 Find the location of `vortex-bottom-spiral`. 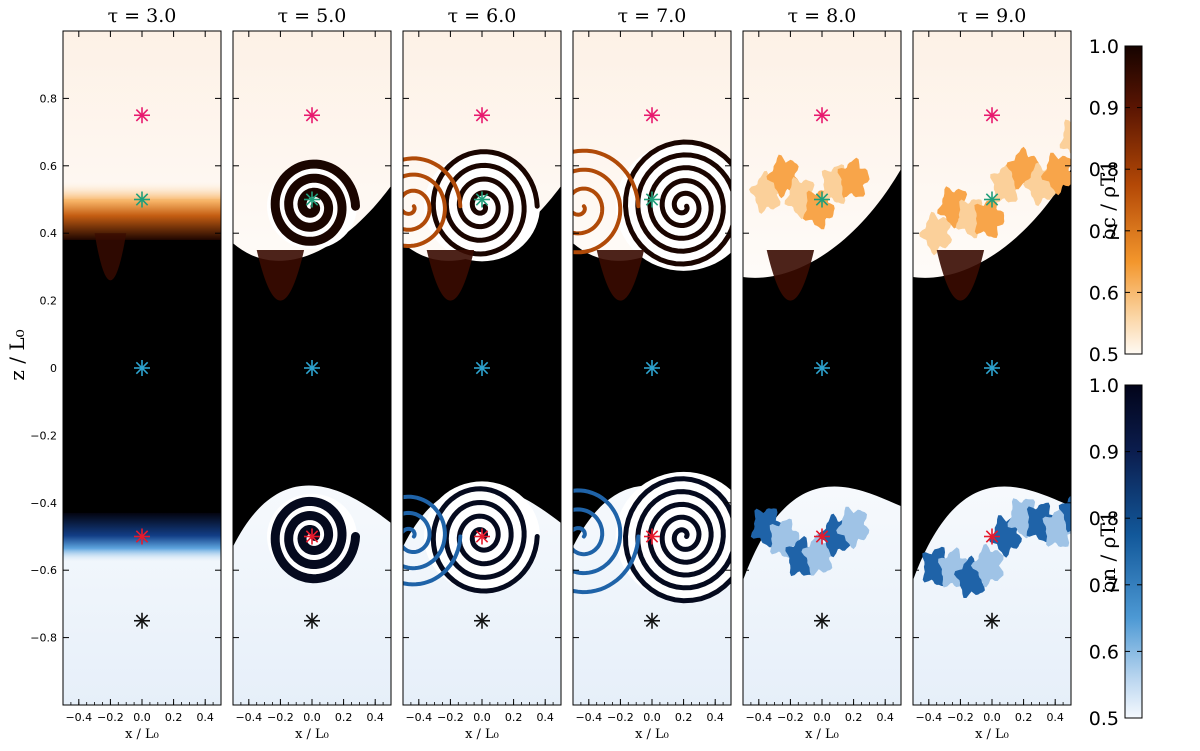

vortex-bottom-spiral is located at coordinates (485, 540).